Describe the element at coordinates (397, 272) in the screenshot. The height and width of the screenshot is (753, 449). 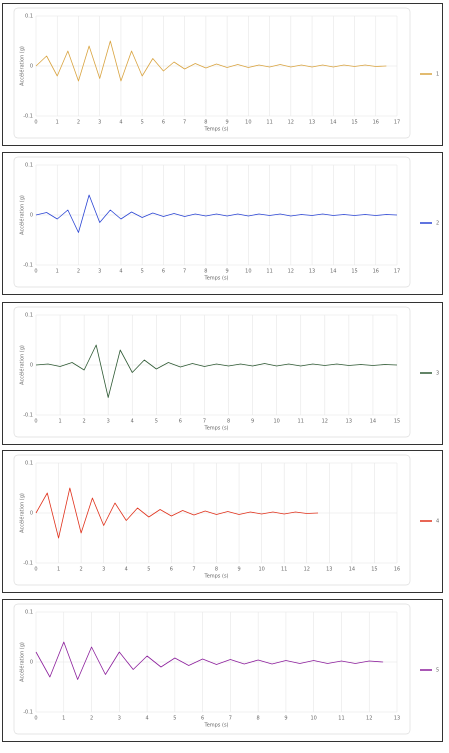
I see `x-tick-label: 17` at that location.